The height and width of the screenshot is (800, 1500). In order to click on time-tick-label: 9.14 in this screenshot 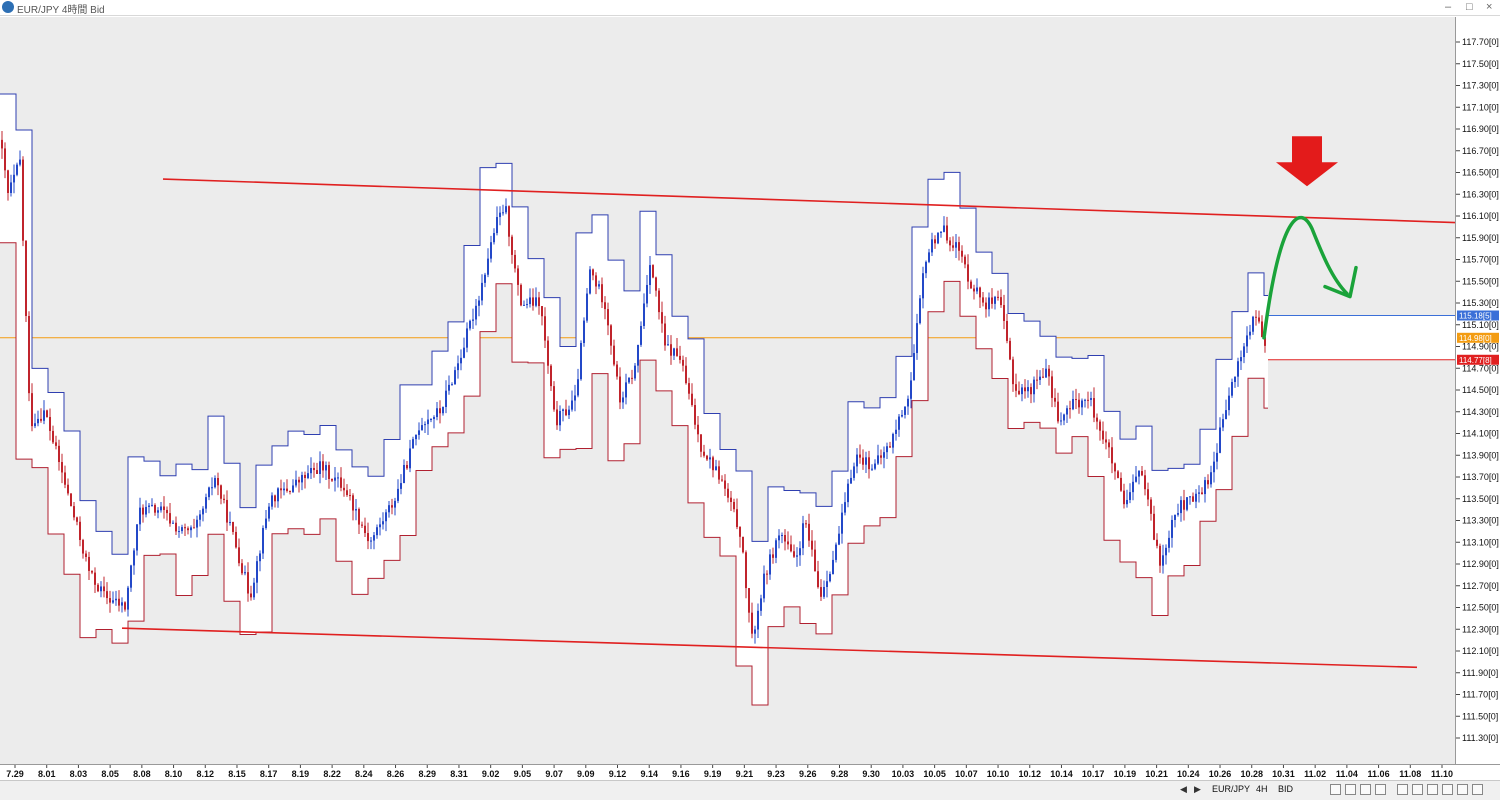, I will do `click(649, 774)`.